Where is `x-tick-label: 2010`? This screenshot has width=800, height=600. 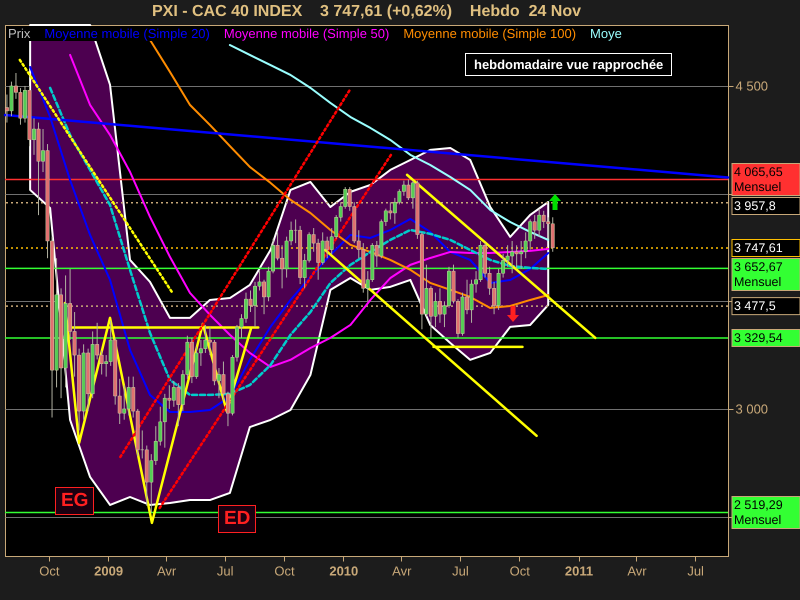 x-tick-label: 2010 is located at coordinates (343, 571).